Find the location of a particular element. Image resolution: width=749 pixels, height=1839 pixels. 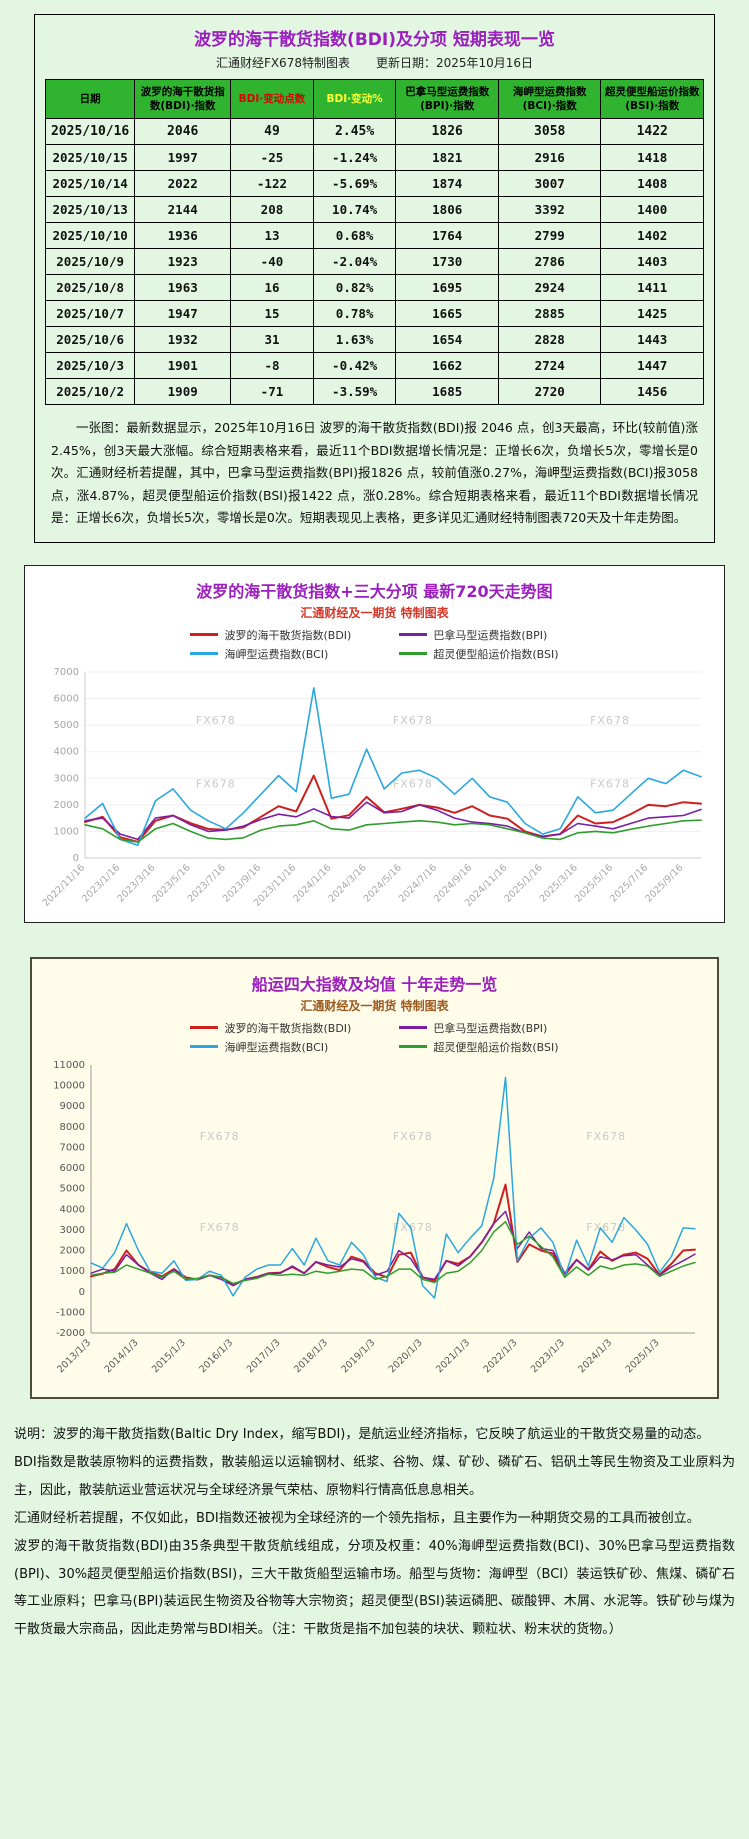

svg-text: 9000 is located at coordinates (71, 1106).